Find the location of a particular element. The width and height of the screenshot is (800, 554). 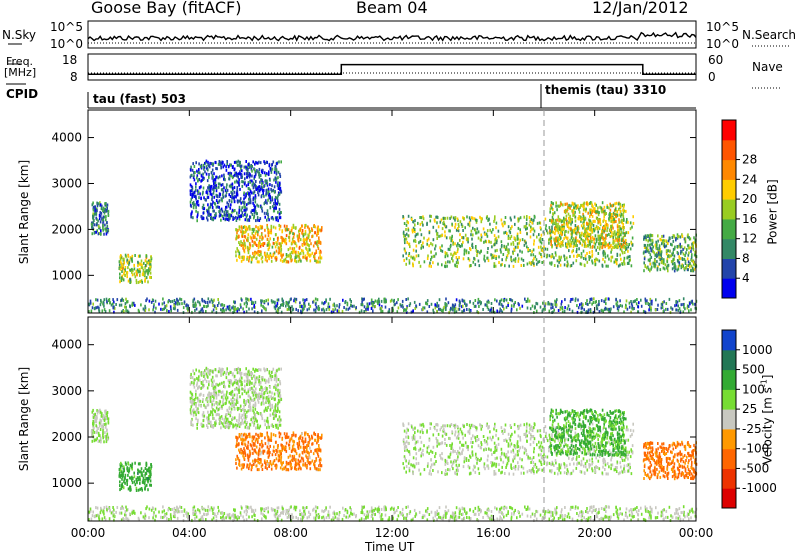

noise-sky-tick-top: 10^5 is located at coordinates (66, 27).